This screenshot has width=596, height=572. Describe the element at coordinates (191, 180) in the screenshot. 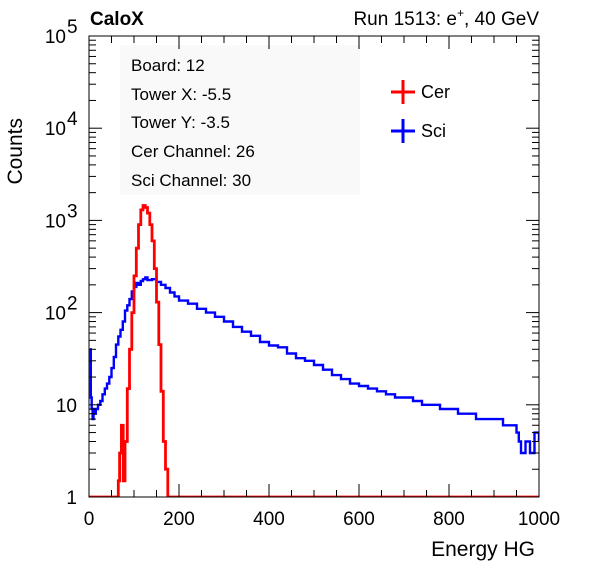

I see `info-line-sci-channel: Sci Channel: 30` at that location.